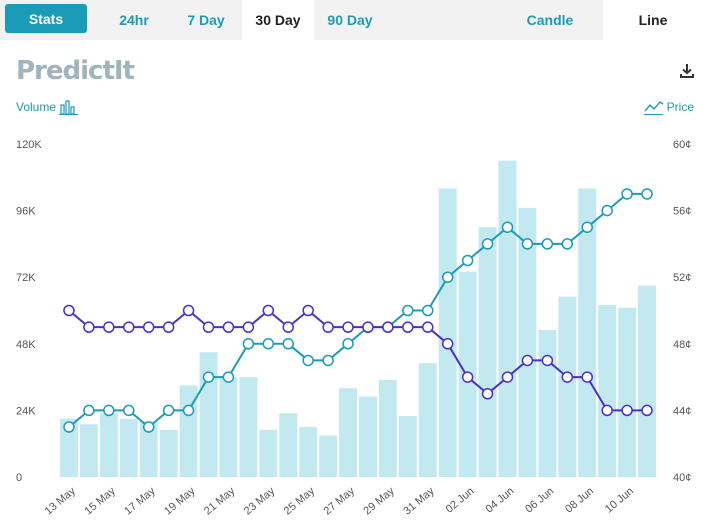 This screenshot has width=703, height=527. I want to click on x-tick-label: 19 May, so click(180, 501).